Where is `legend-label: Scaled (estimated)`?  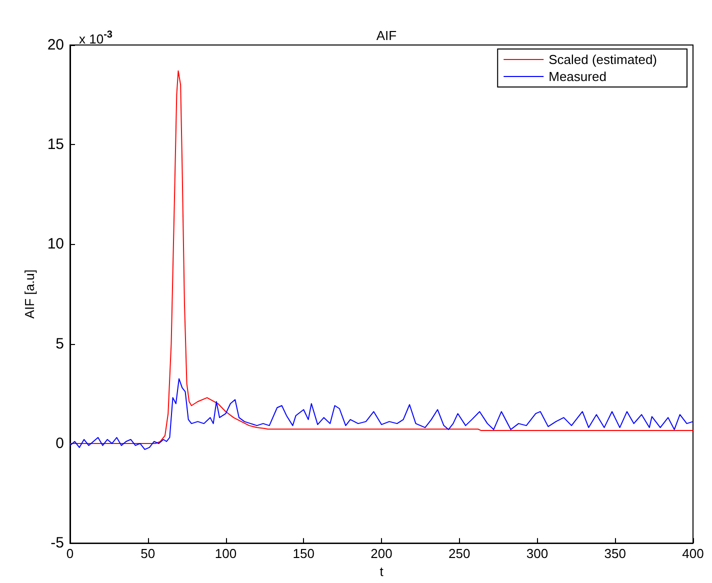
legend-label: Scaled (estimated) is located at coordinates (603, 59).